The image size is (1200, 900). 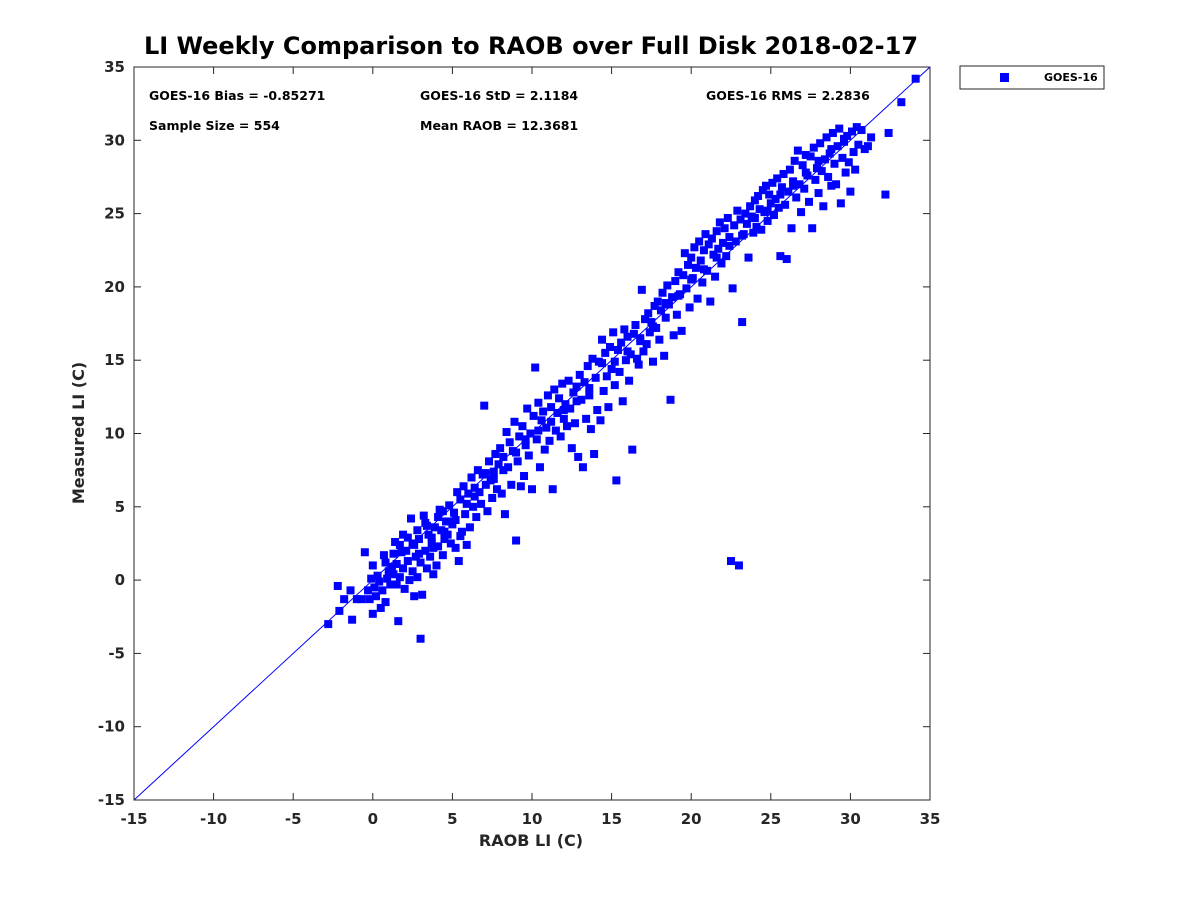 What do you see at coordinates (133, 819) in the screenshot?
I see `x-tick-label: -15` at bounding box center [133, 819].